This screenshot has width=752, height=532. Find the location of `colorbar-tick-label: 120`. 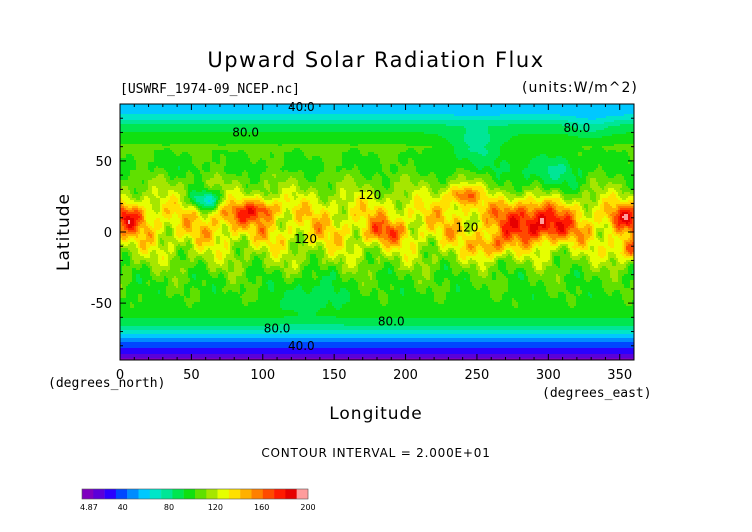

colorbar-tick-label: 120 is located at coordinates (215, 507).